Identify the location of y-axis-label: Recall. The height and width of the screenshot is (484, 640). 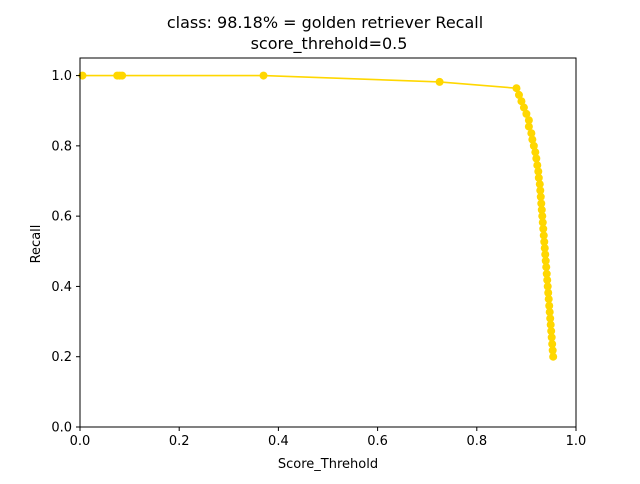
(36, 244).